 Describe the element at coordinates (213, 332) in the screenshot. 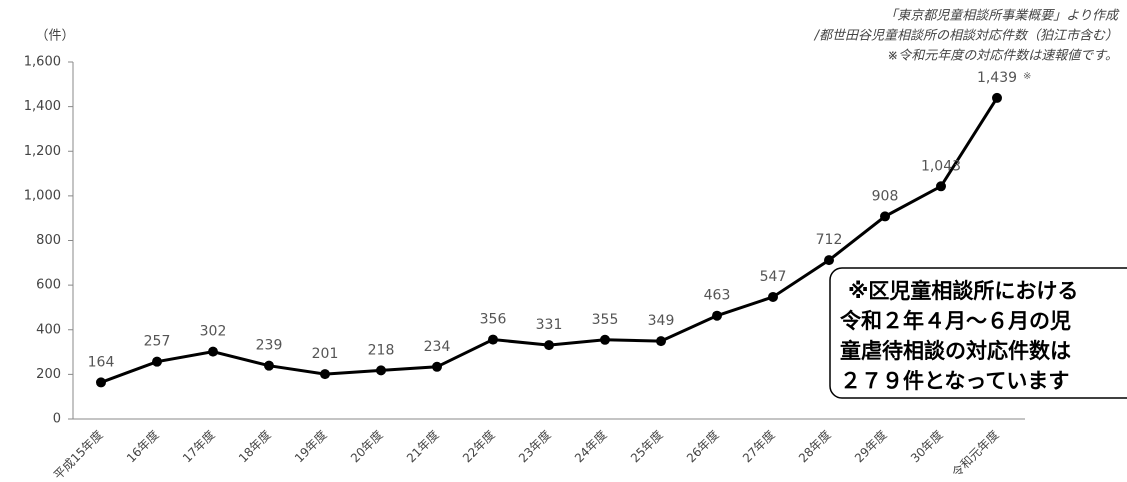

I see `value-label: 302` at that location.